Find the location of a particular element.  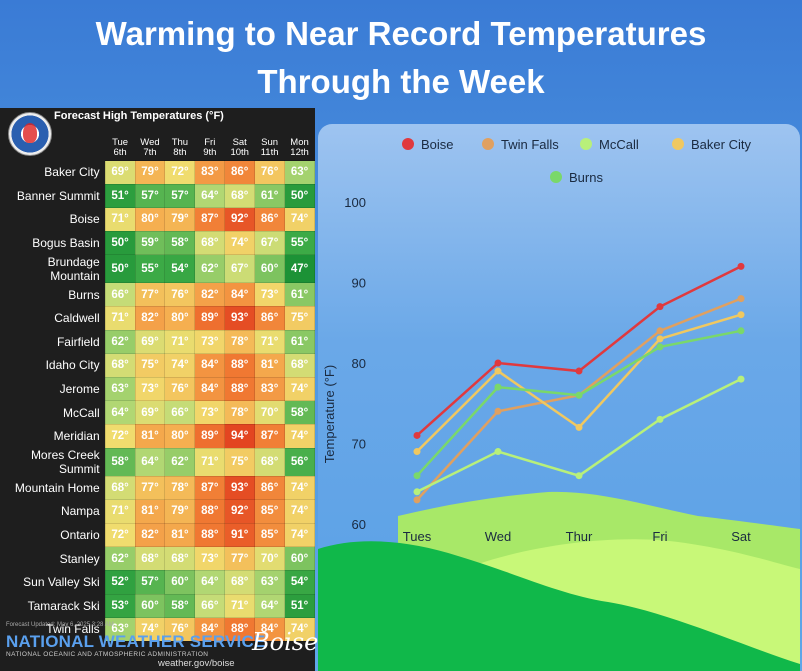

temp-cell: 69° is located at coordinates (150, 412).